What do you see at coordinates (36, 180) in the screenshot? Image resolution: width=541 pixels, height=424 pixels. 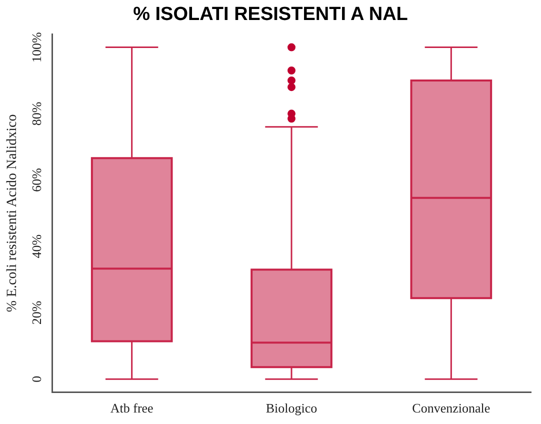 I see `y-tick-label: 60%` at bounding box center [36, 180].